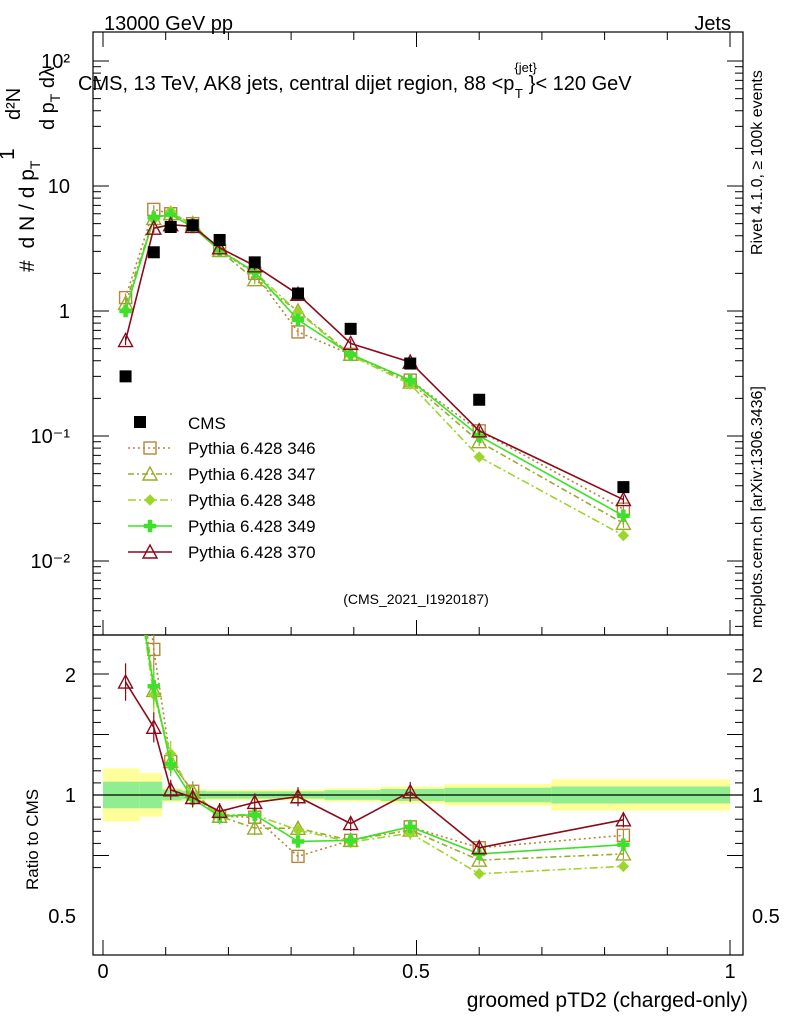 This screenshot has width=786, height=1024. I want to click on legend-item-p370: Pythia 6.428 370, so click(222, 552).